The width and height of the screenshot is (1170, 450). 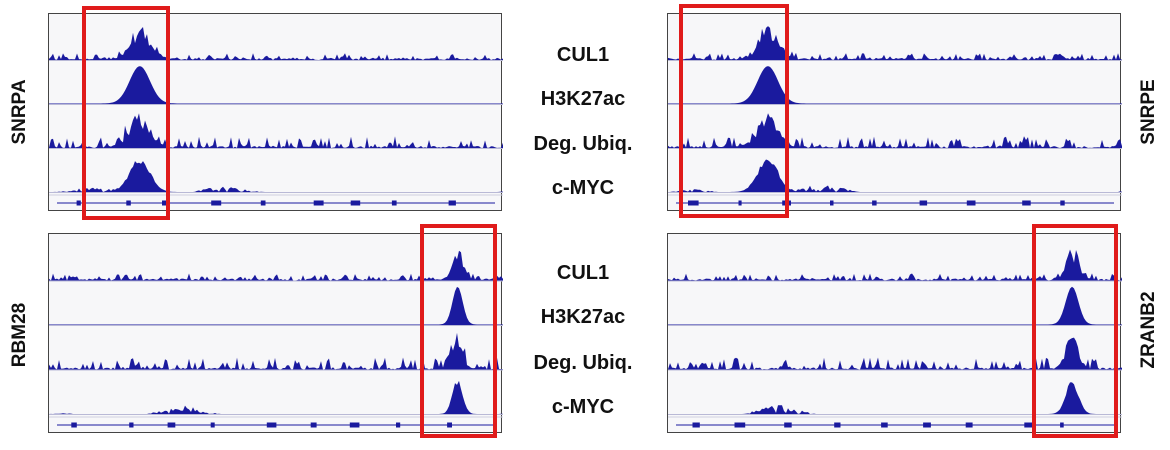 What do you see at coordinates (583, 99) in the screenshot?
I see `track-label-h3k27ac-top: H3K27ac` at bounding box center [583, 99].